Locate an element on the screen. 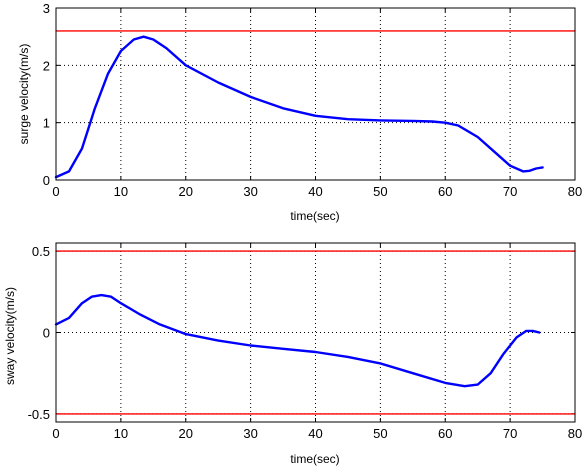 This screenshot has width=586, height=468. sway-y-tick-label: -0.5 is located at coordinates (39, 414).